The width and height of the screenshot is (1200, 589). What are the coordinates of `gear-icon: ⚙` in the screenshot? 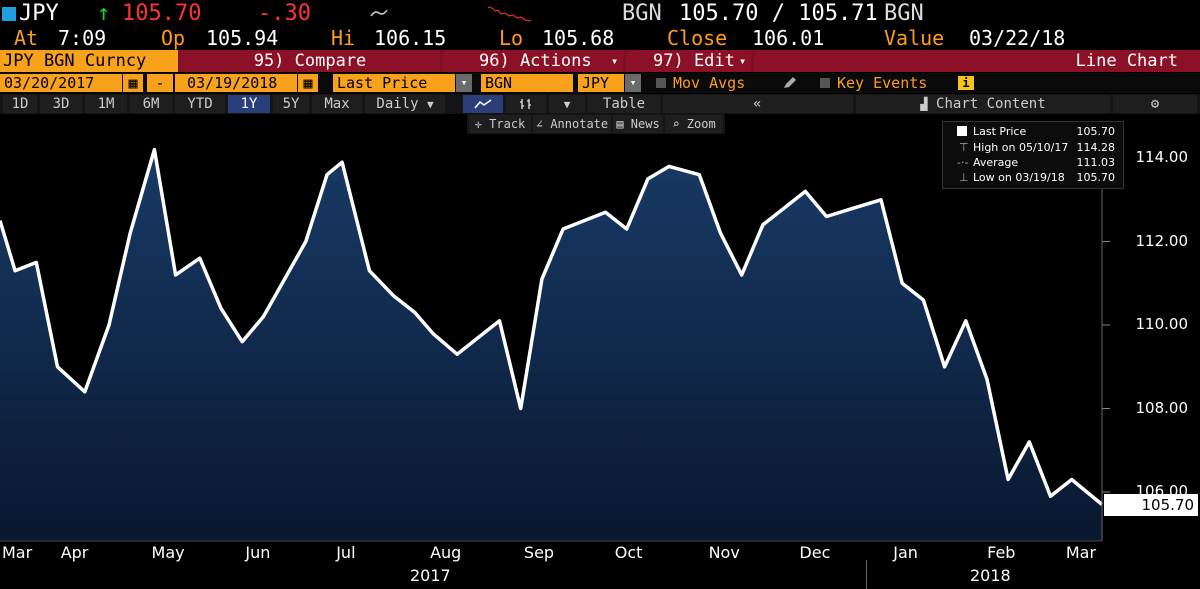 It's located at (1155, 104).